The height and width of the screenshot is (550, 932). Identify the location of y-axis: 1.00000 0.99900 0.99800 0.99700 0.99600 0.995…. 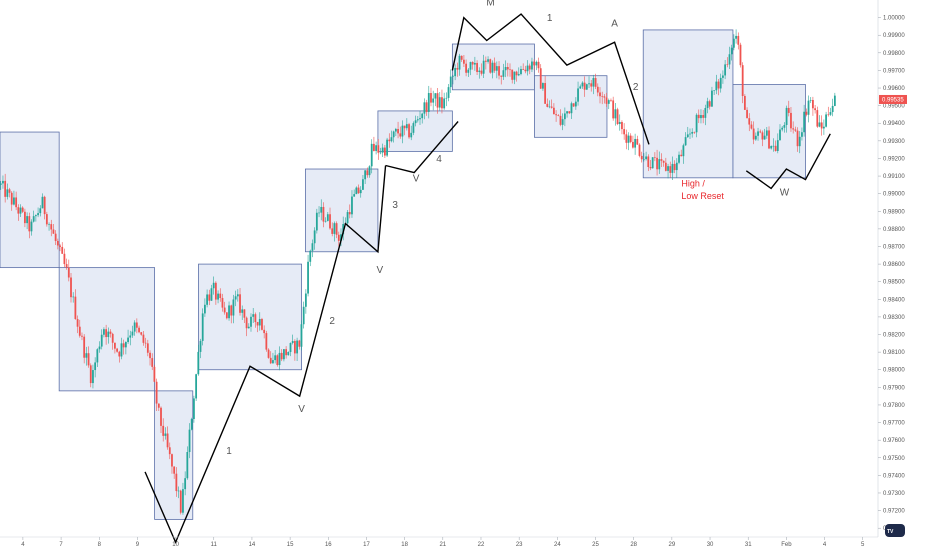
(891, 268).